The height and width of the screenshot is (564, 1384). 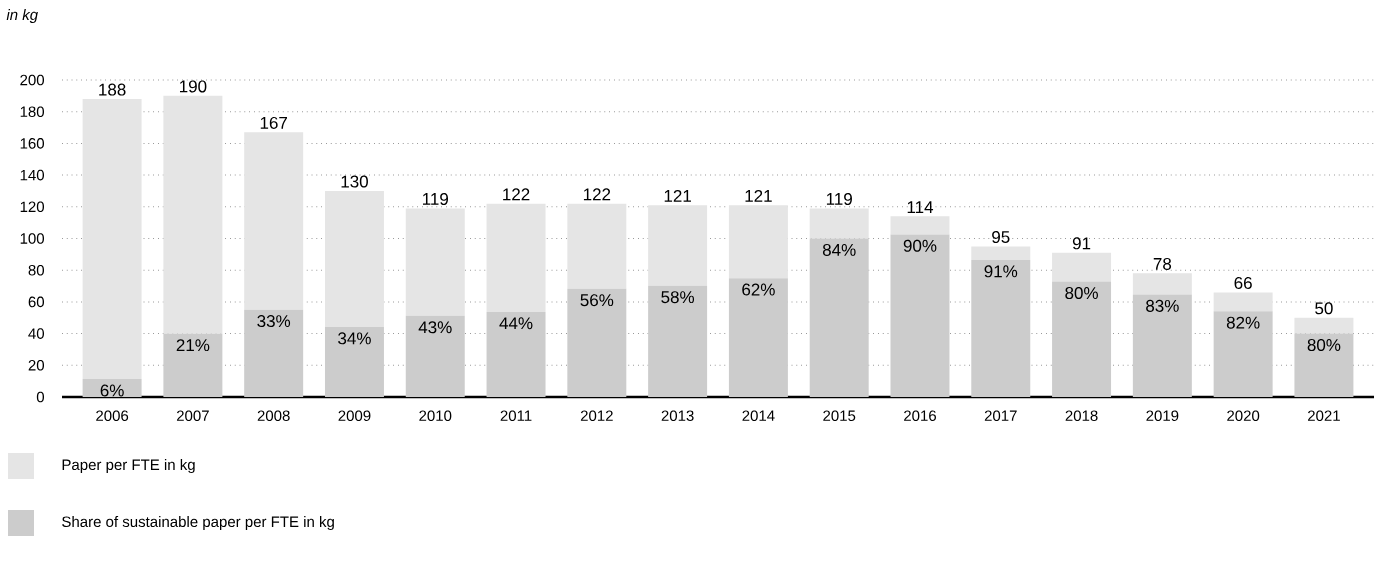 I want to click on x-tick-label: 2007, so click(x=192, y=416).